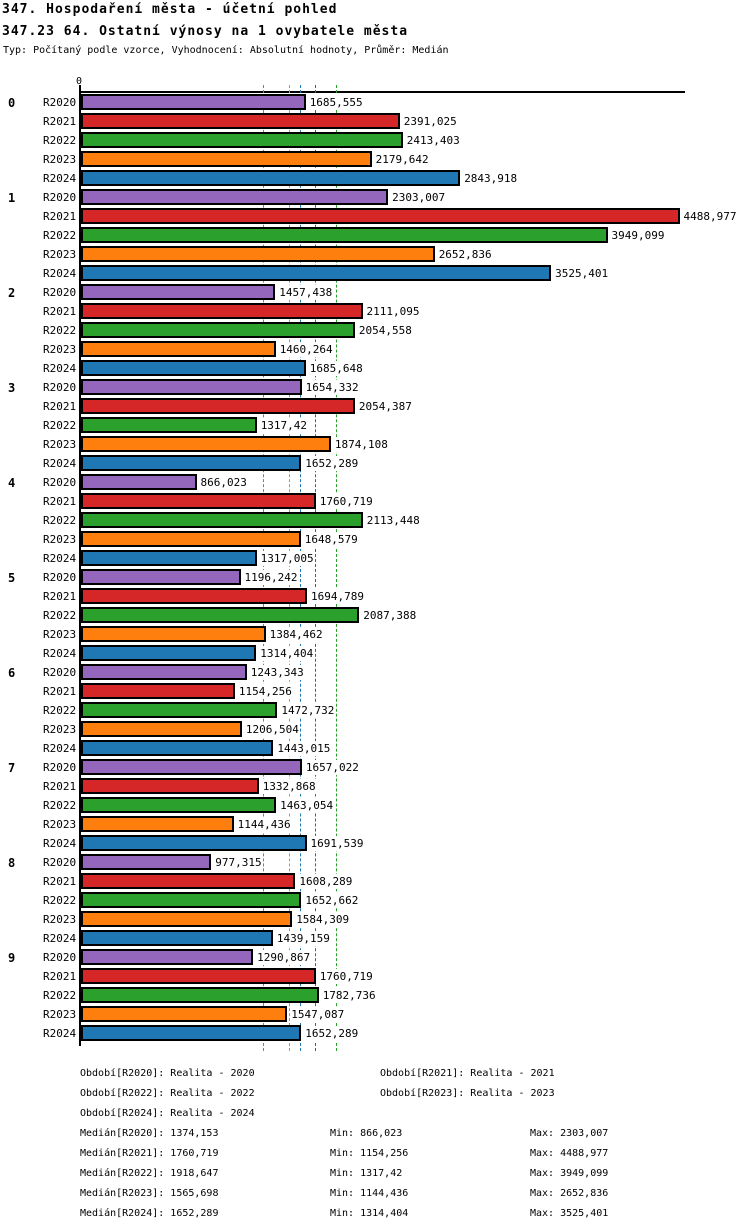 Image resolution: width=750 pixels, height=1232 pixels. Describe the element at coordinates (277, 672) in the screenshot. I see `bar-value-label: 1243,343` at that location.